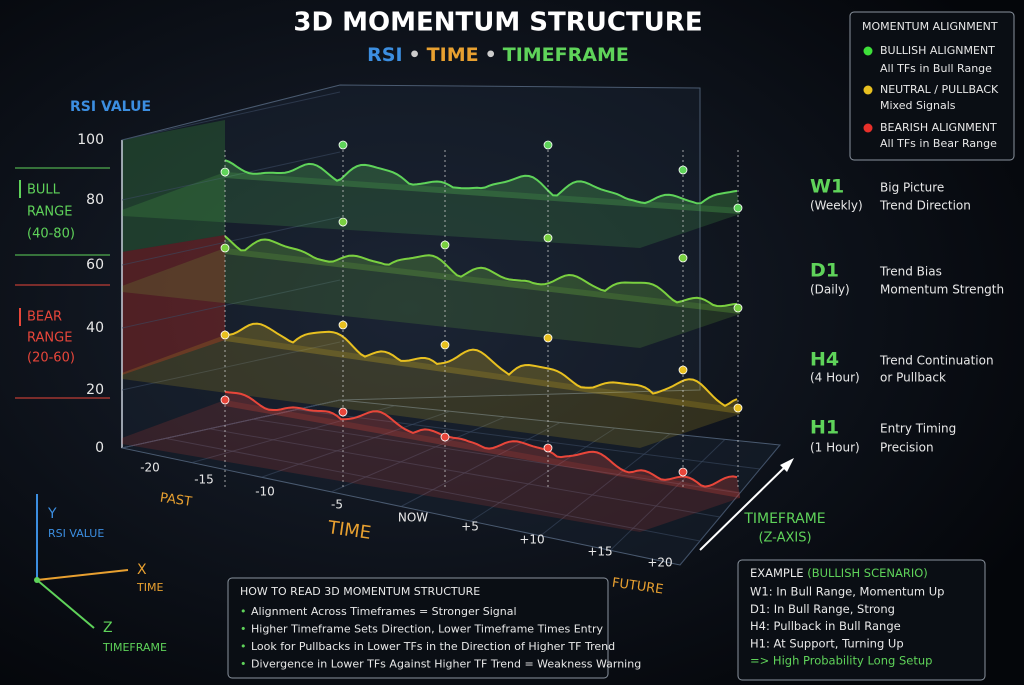 The height and width of the screenshot is (685, 1024). What do you see at coordinates (938, 143) in the screenshot?
I see `legend-desc: All TFs in Bear Range` at bounding box center [938, 143].